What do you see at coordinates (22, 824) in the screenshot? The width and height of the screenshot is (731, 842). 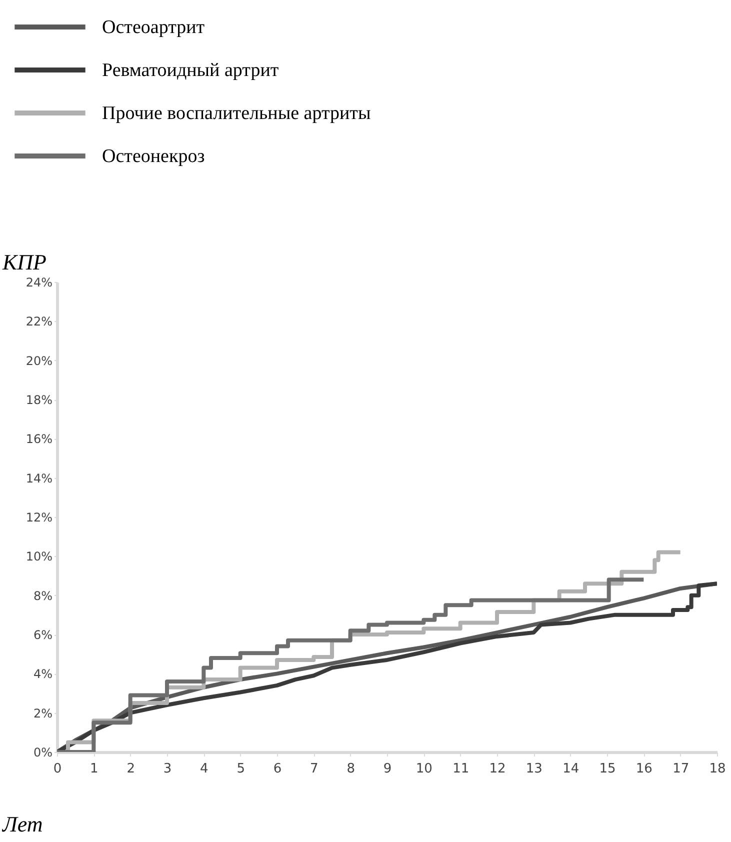 I see `x-axis-title: Лет` at bounding box center [22, 824].